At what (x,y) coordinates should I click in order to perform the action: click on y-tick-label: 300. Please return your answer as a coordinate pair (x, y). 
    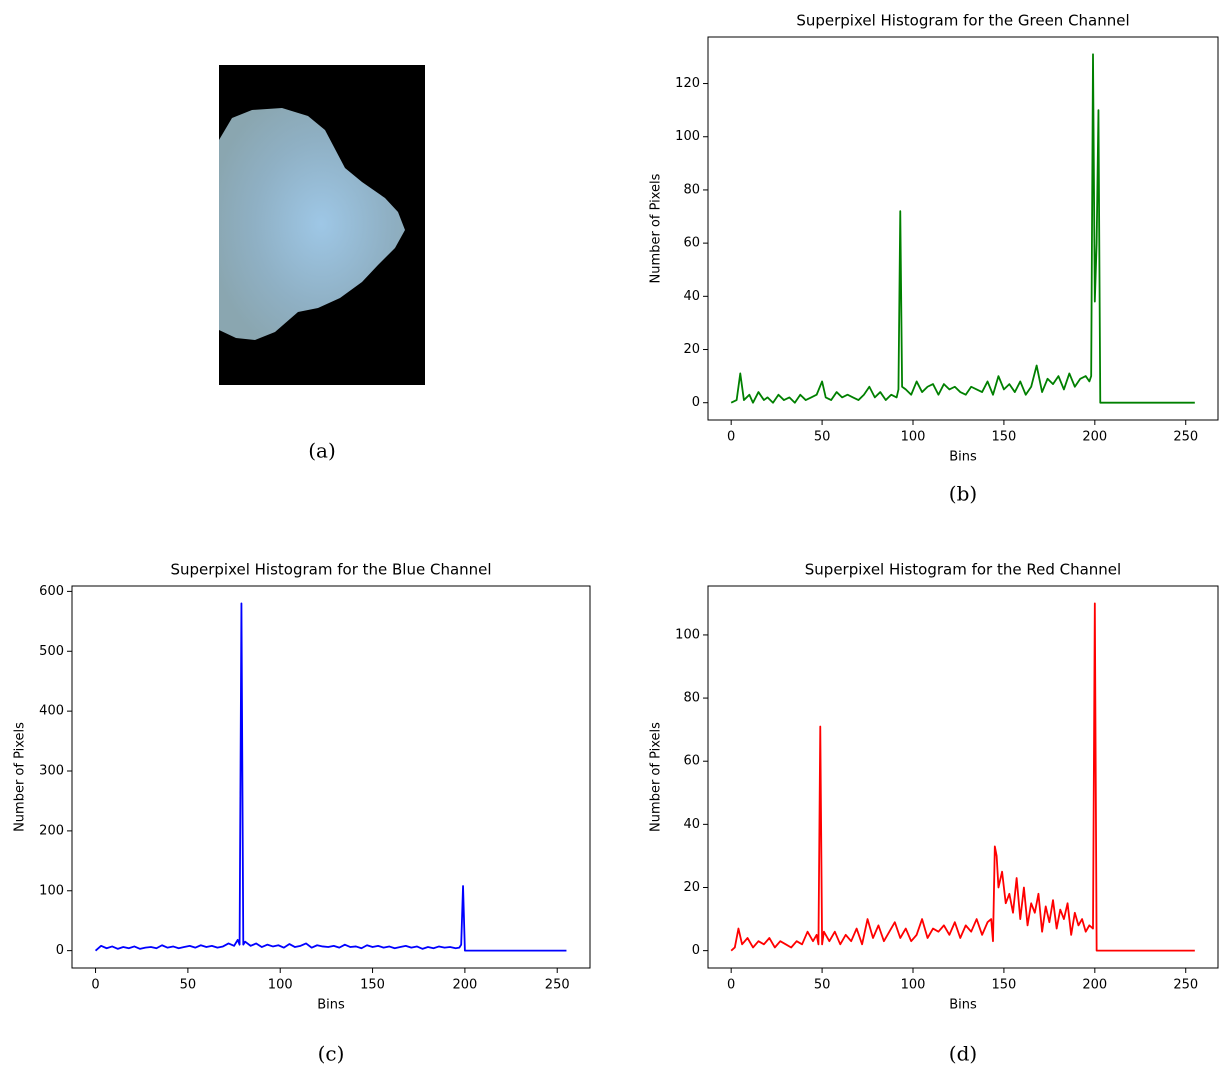
    Looking at the image, I should click on (51, 771).